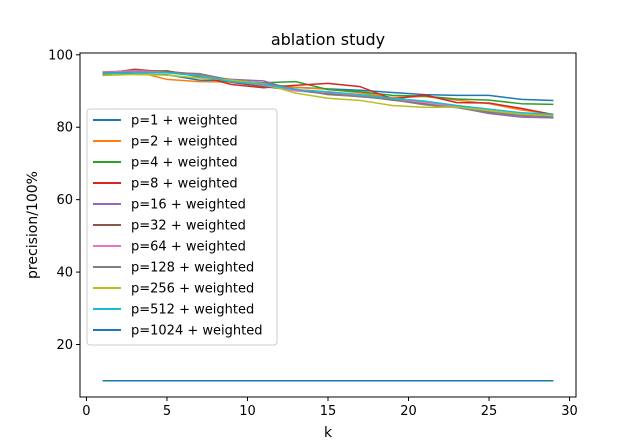  What do you see at coordinates (192, 310) in the screenshot?
I see `legend-label: p=512 + weighted` at bounding box center [192, 310].